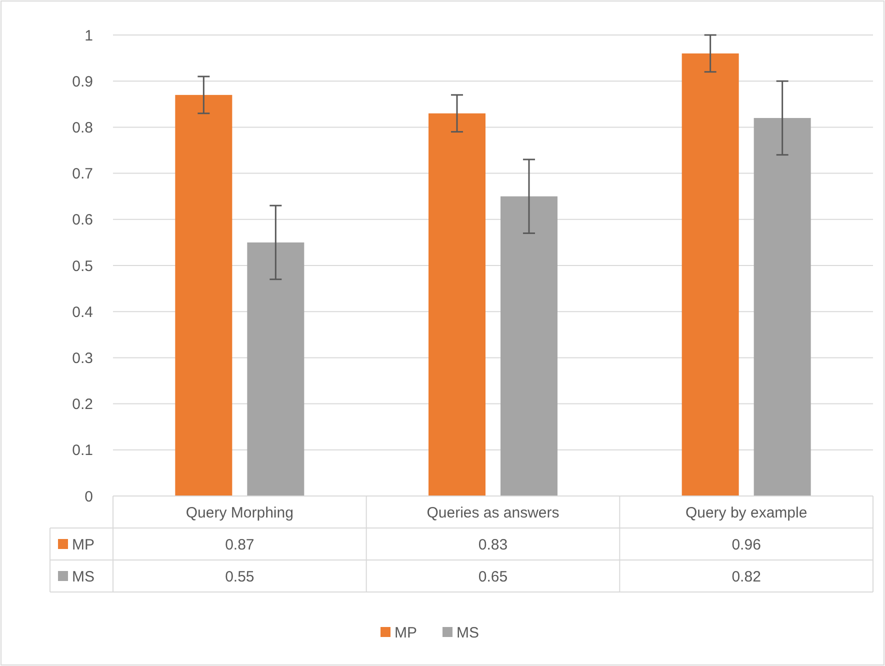 The image size is (885, 666). What do you see at coordinates (83, 577) in the screenshot?
I see `text: MS` at bounding box center [83, 577].